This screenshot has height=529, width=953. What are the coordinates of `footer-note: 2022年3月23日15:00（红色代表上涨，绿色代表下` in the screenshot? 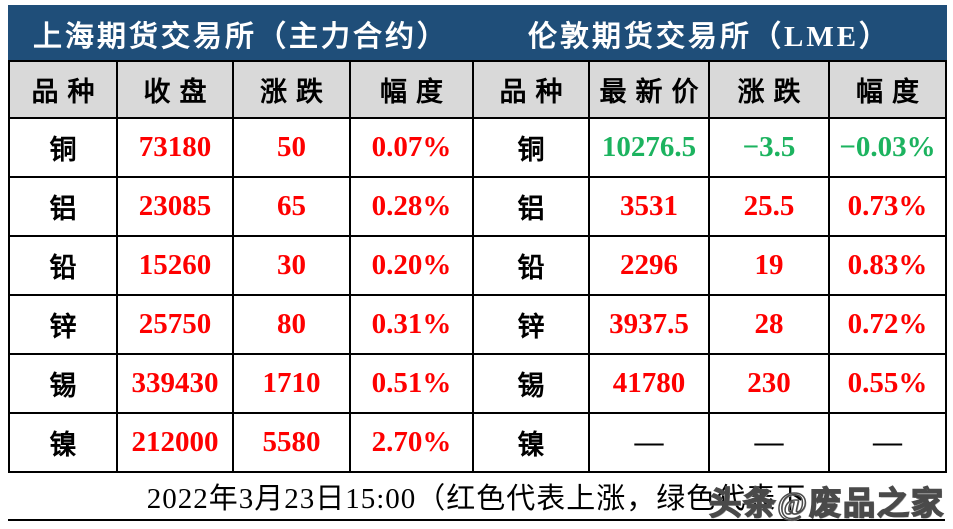 It's located at (476, 497).